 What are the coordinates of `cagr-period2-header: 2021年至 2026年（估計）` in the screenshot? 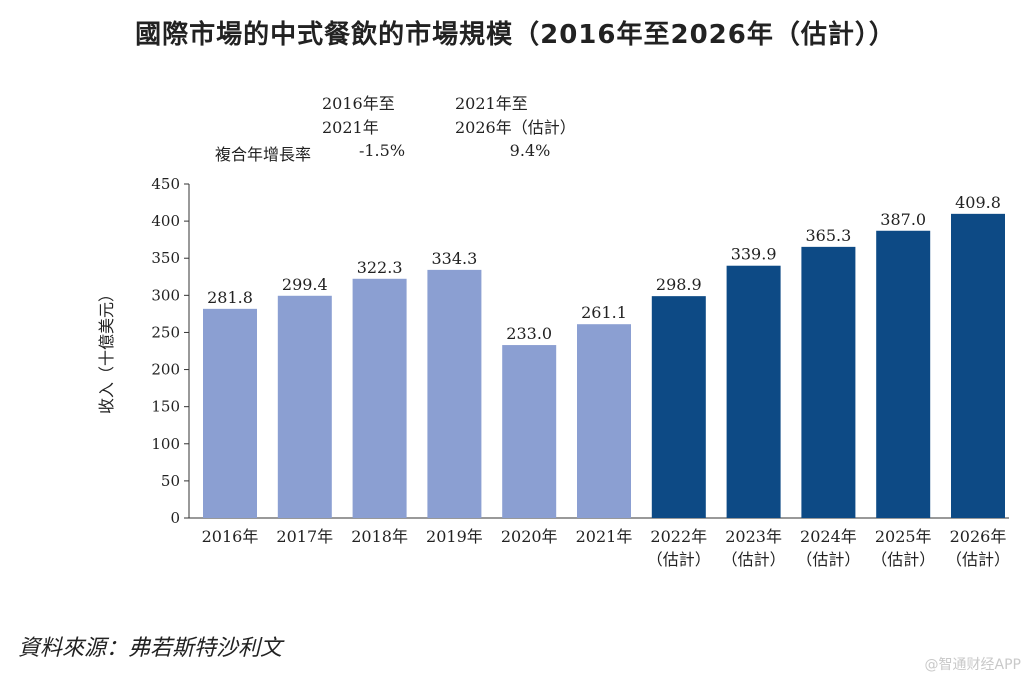 It's located at (530, 114).